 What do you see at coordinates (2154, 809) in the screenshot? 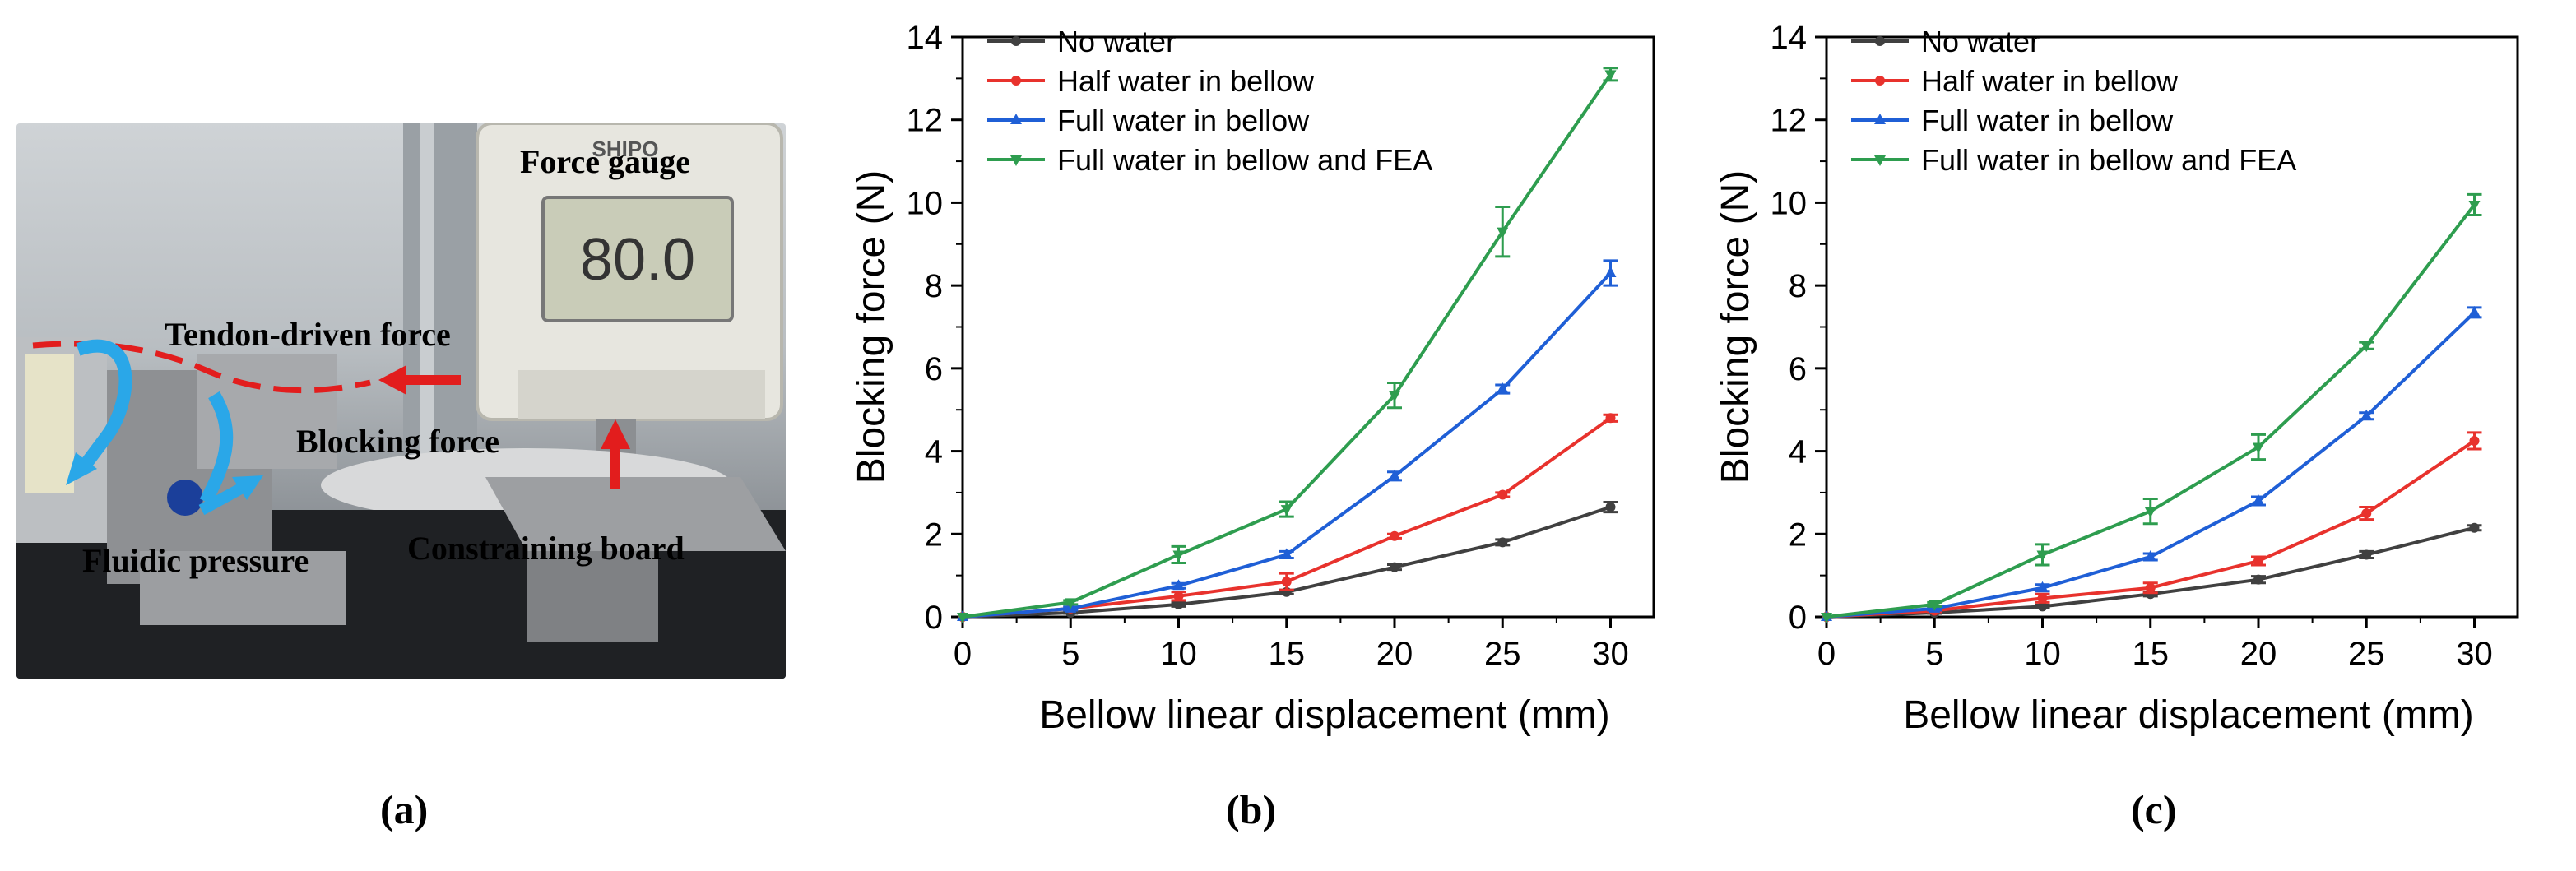
I see `caption-c: (c)` at bounding box center [2154, 809].